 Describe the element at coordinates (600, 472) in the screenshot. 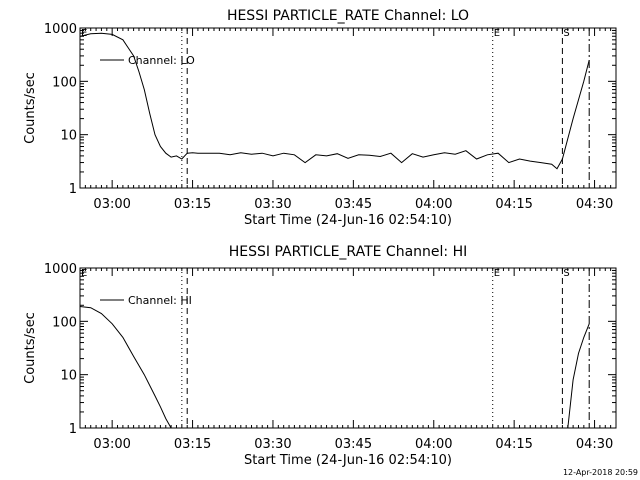

I see `date-stamp: 12-Apr-2018 20:59` at that location.